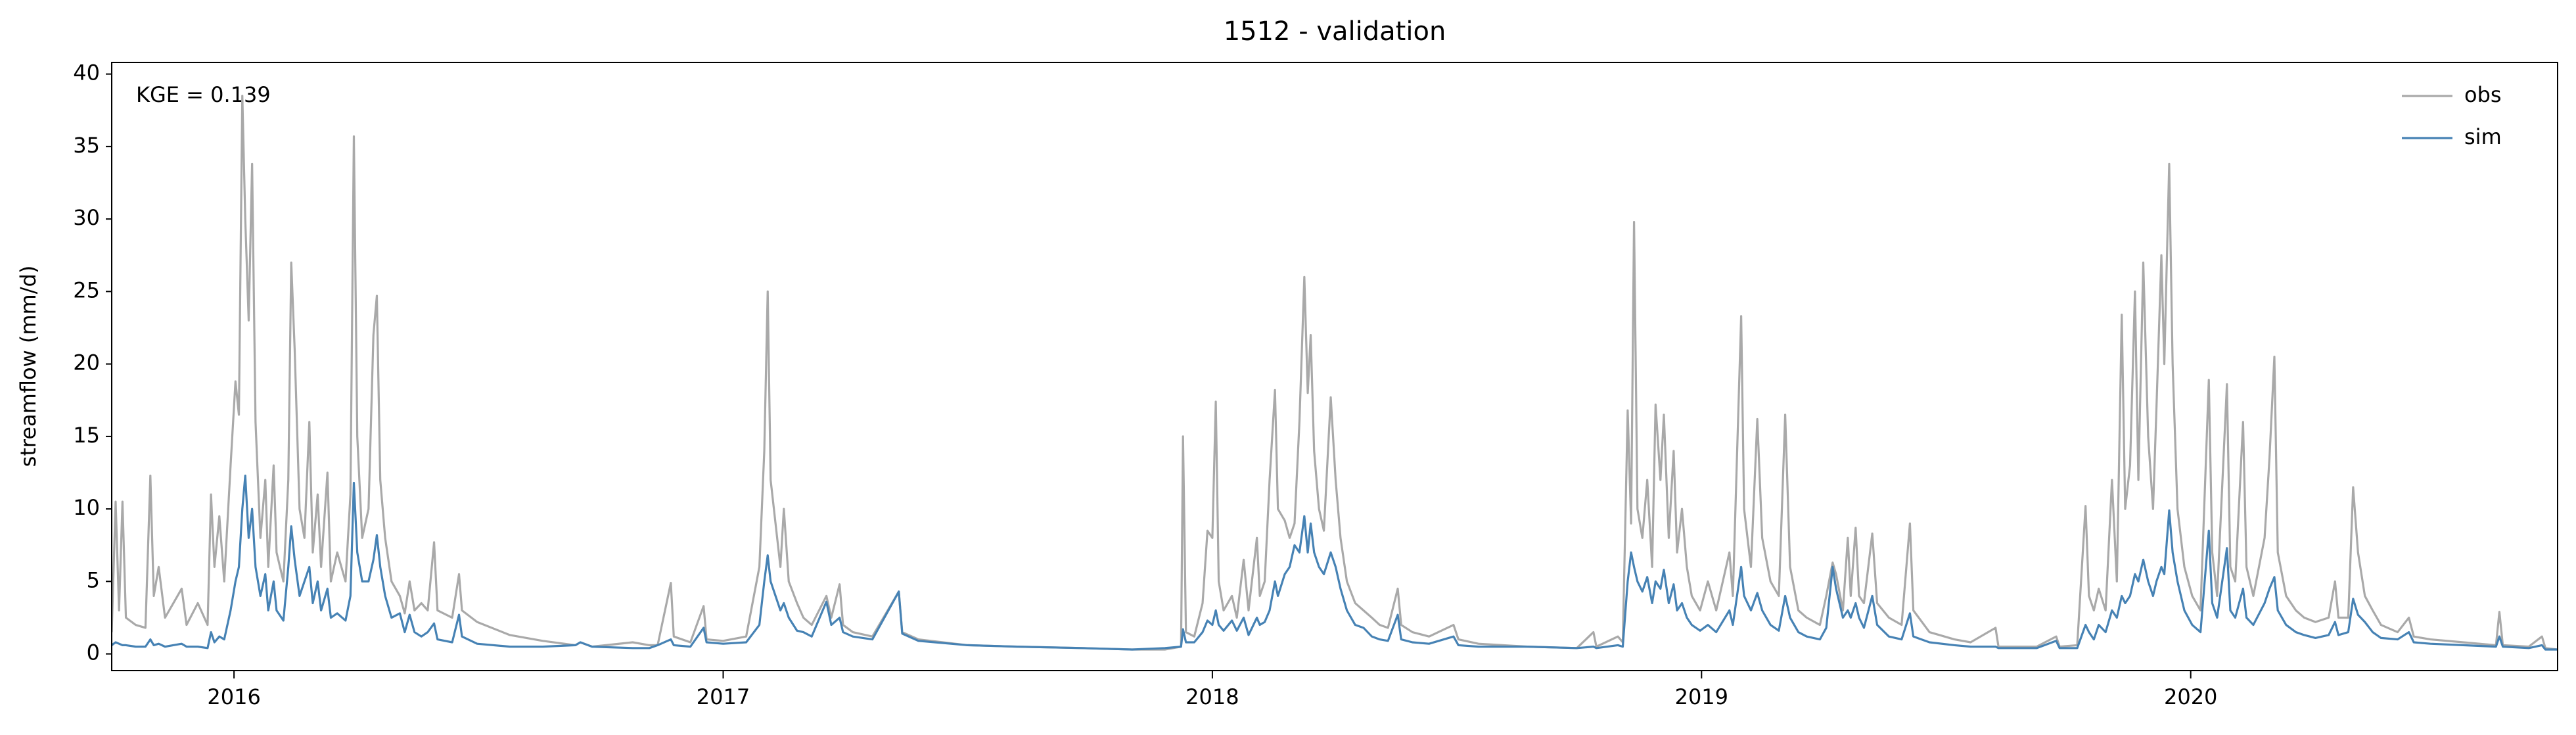  I want to click on y-tick-label: 40, so click(87, 72).